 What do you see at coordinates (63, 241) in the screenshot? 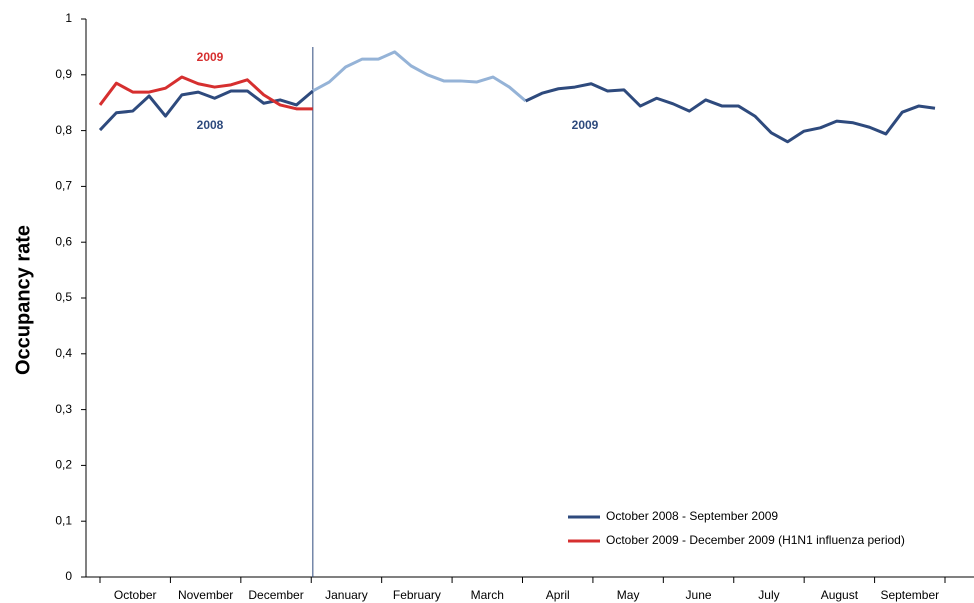
I see `y-tick-label: 0,6` at bounding box center [63, 241].